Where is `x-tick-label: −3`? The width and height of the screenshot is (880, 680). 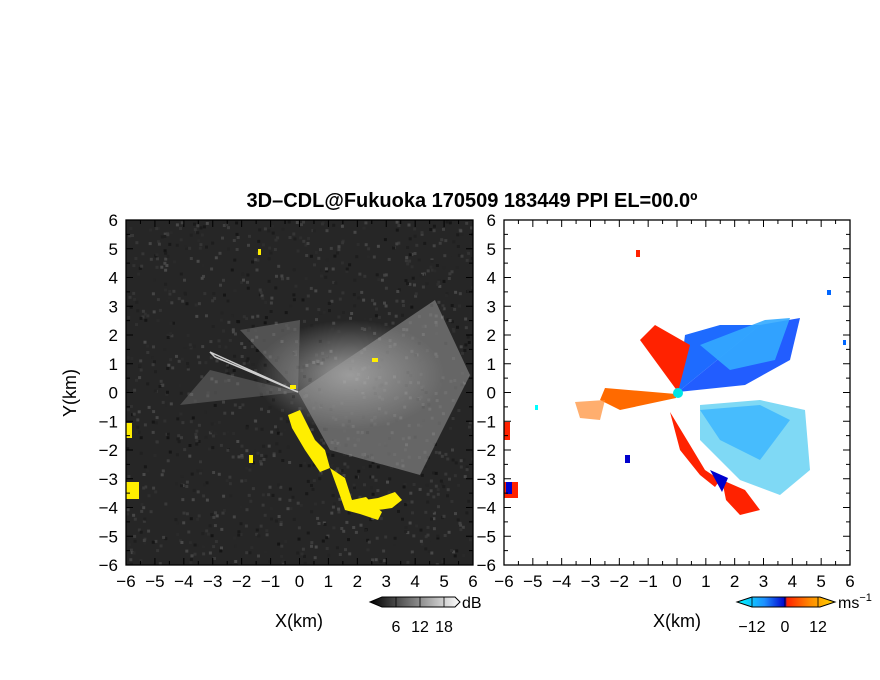 x-tick-label: −3 is located at coordinates (590, 581).